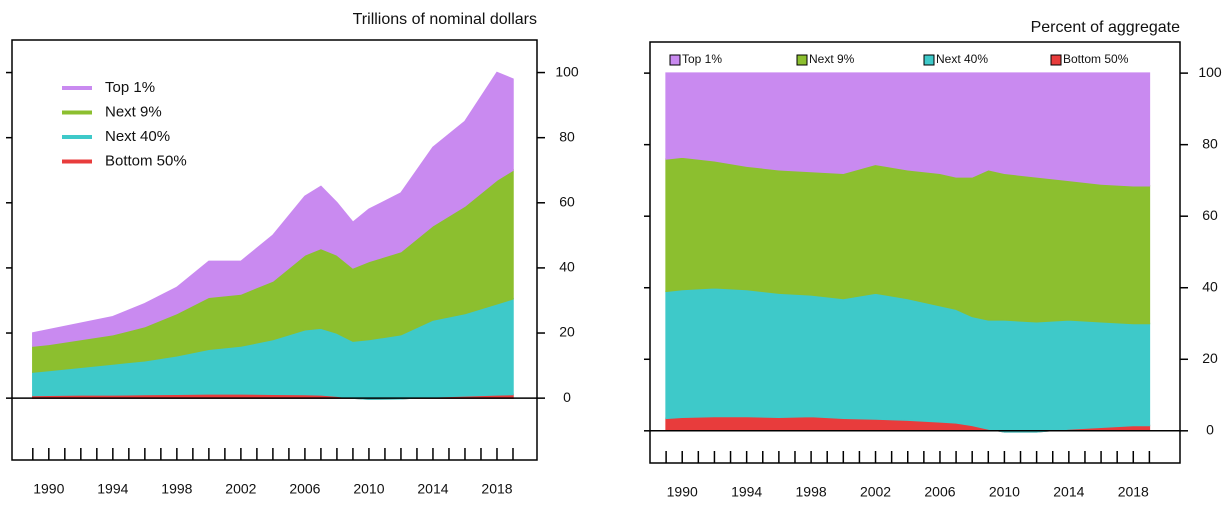 The width and height of the screenshot is (1228, 507). I want to click on chart-title: Percent of aggregate, so click(1106, 27).